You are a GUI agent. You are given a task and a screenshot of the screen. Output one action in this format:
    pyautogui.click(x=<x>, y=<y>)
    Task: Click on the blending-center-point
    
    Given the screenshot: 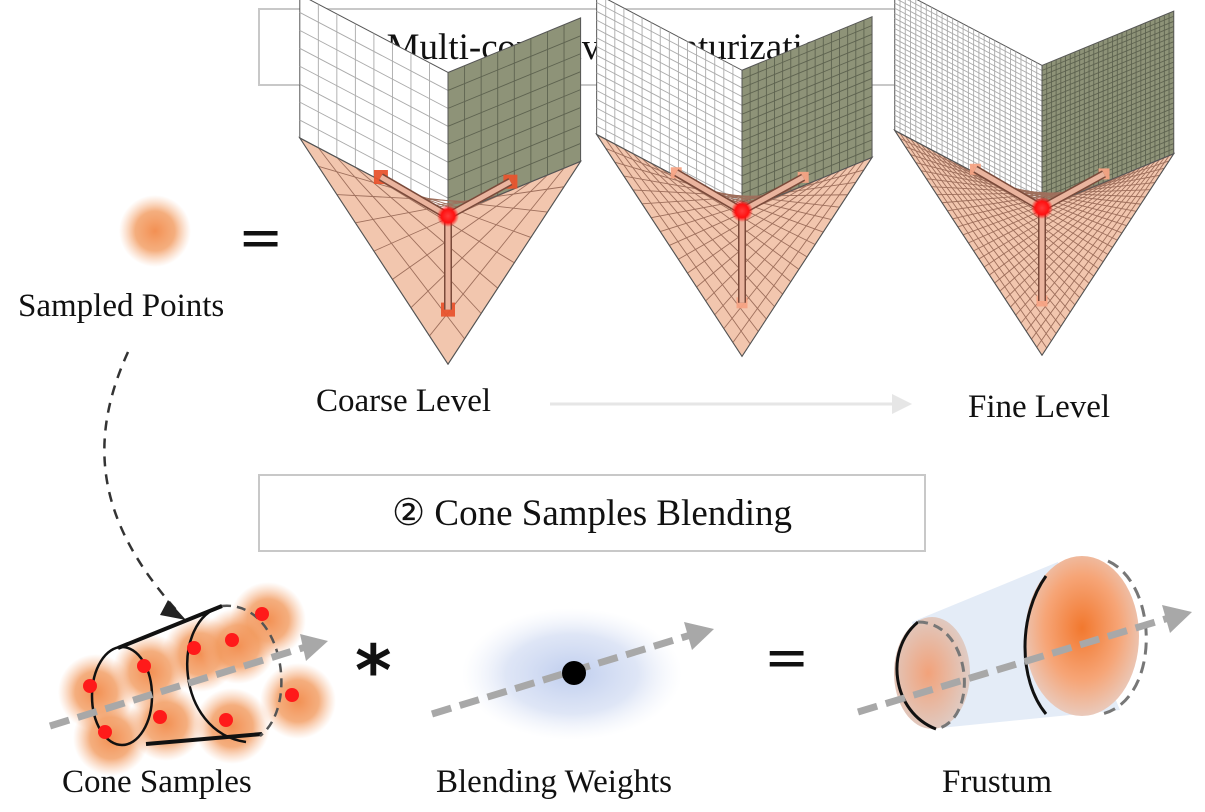 What is the action you would take?
    pyautogui.click(x=574, y=673)
    